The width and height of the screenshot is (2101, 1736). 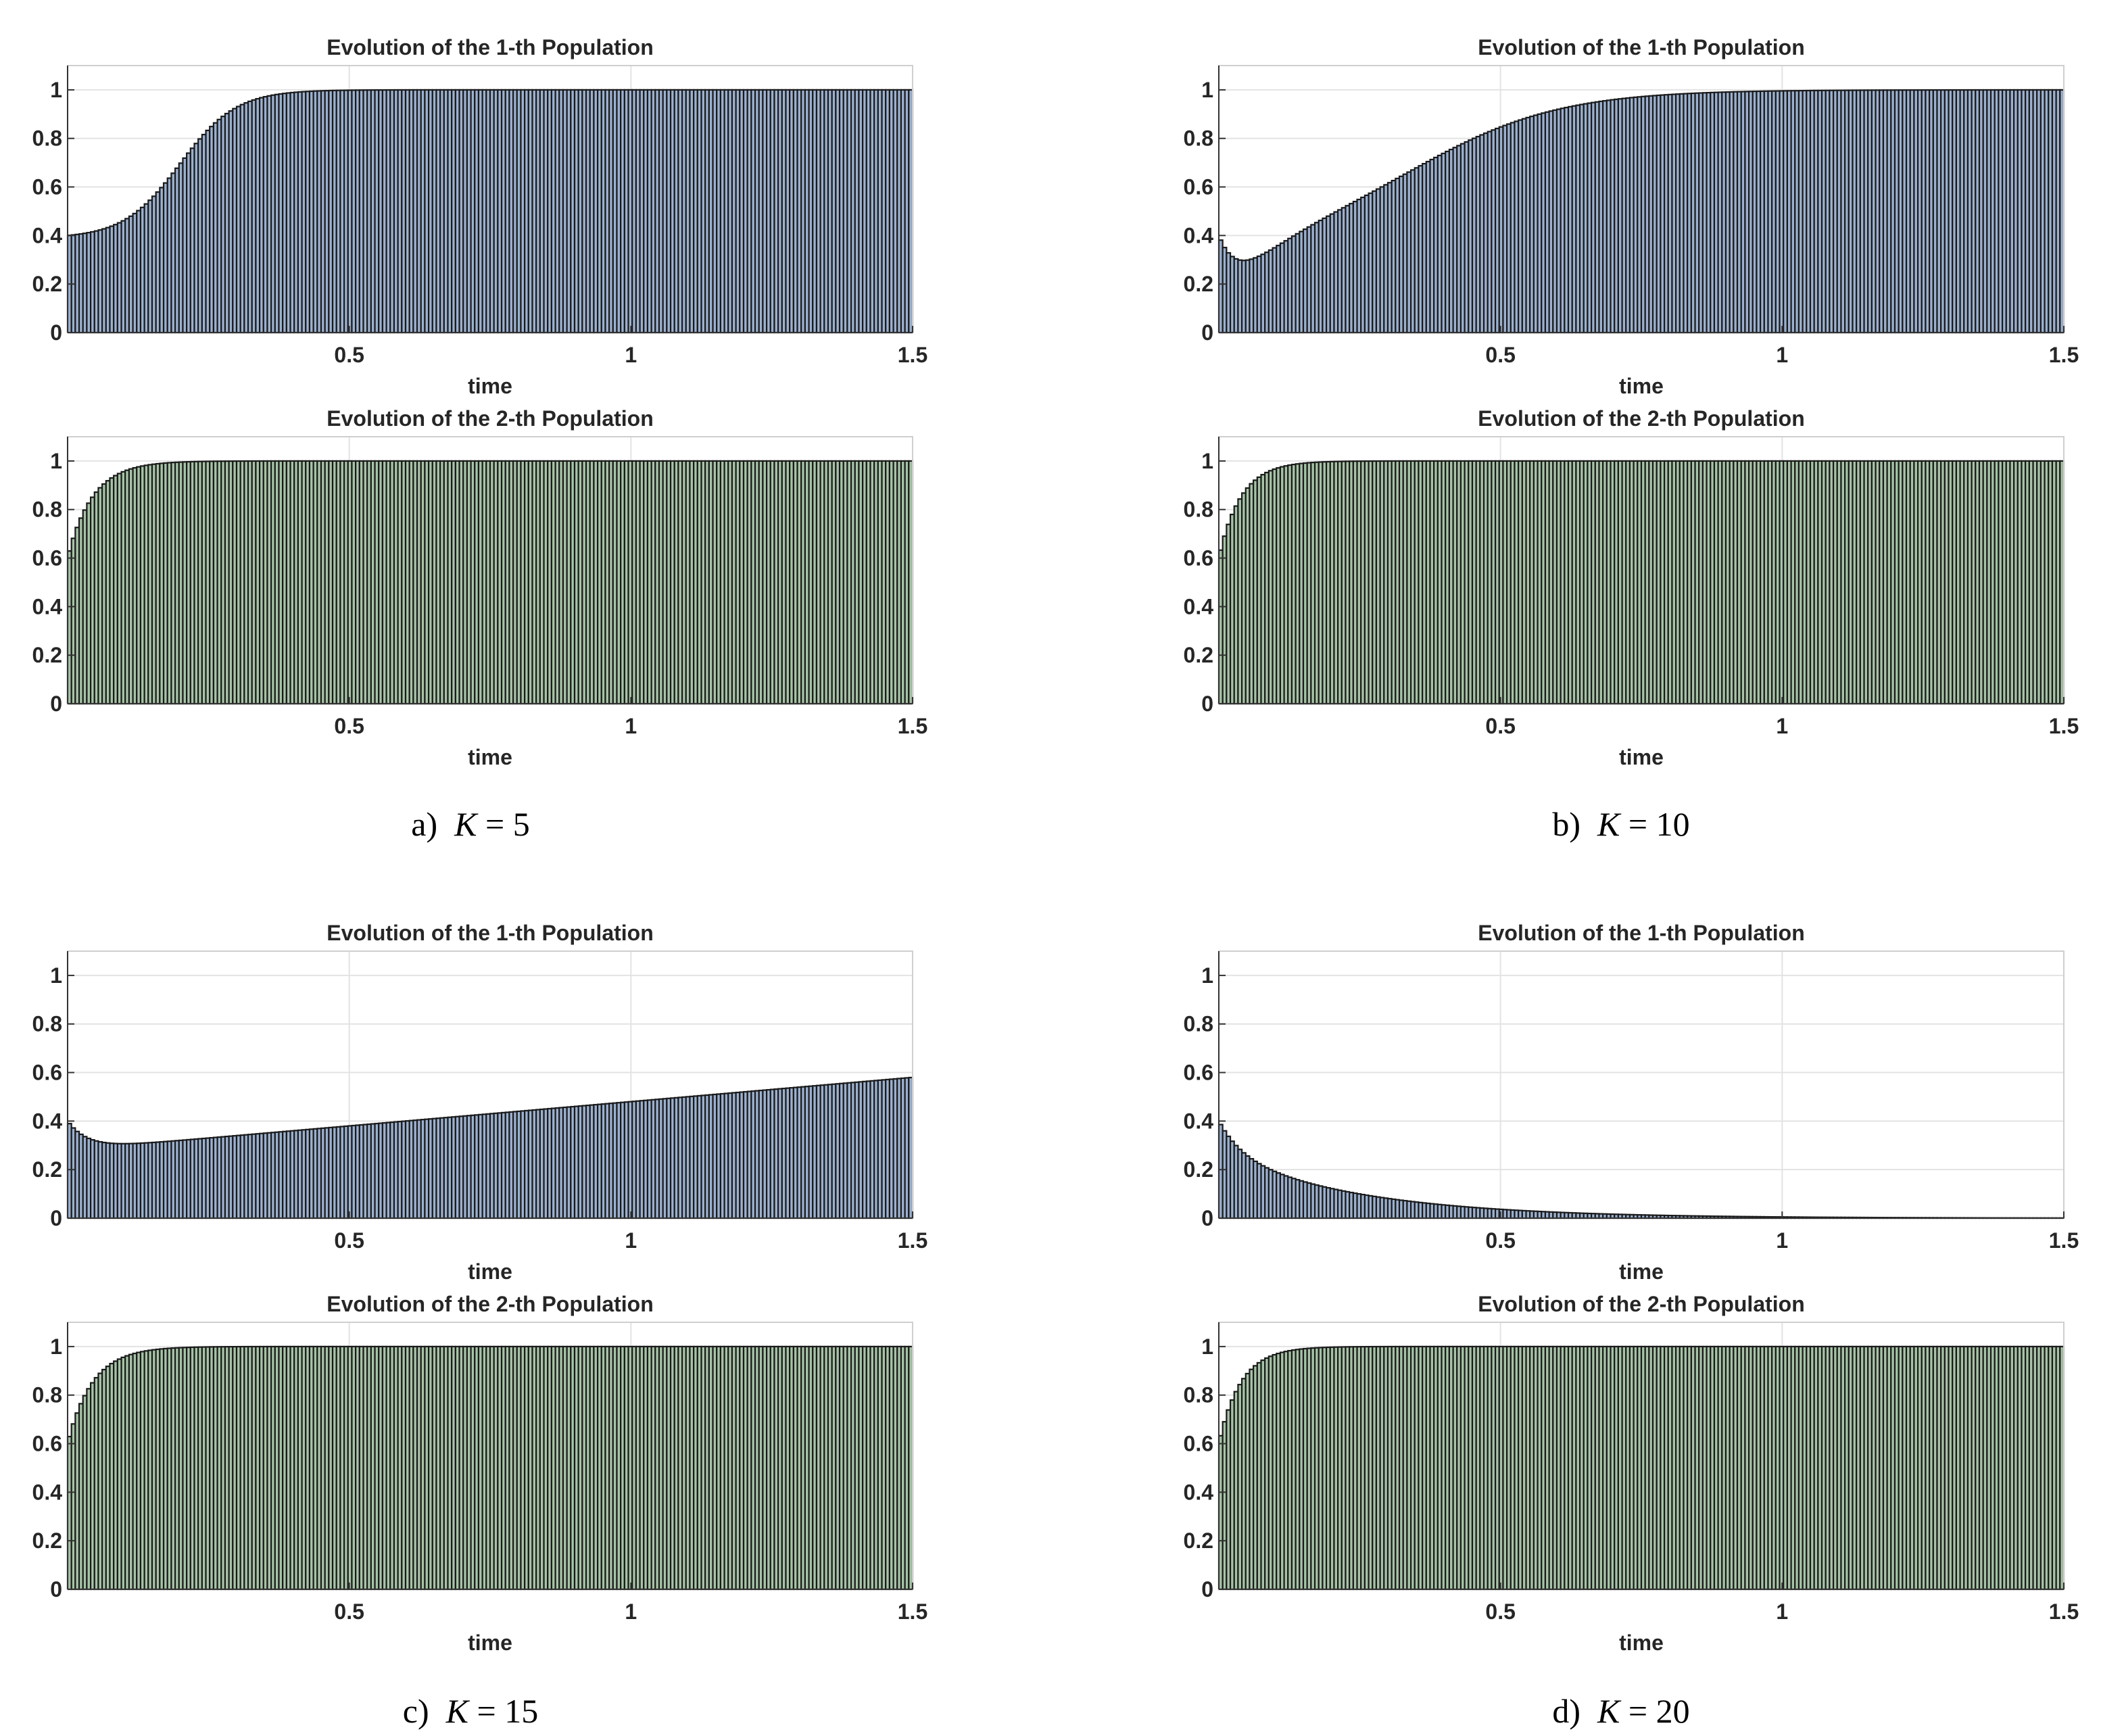 I want to click on caption-a-param: K, so click(x=465, y=824).